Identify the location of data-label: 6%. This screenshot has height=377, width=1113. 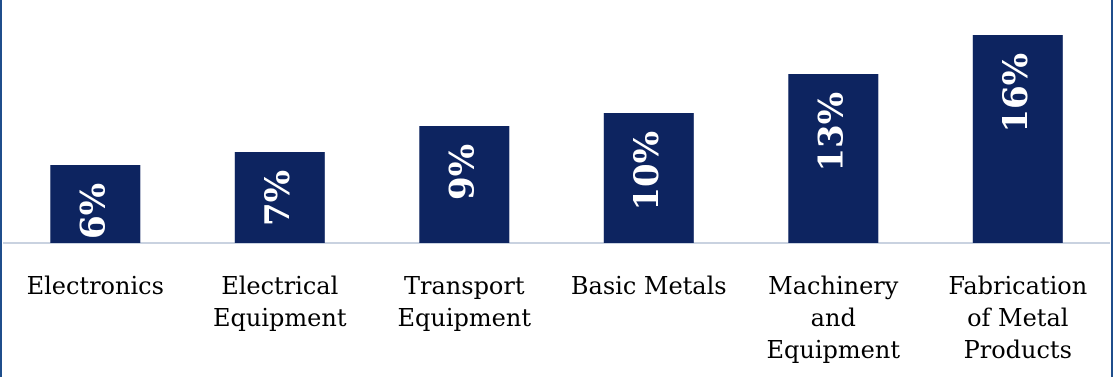
(93, 211).